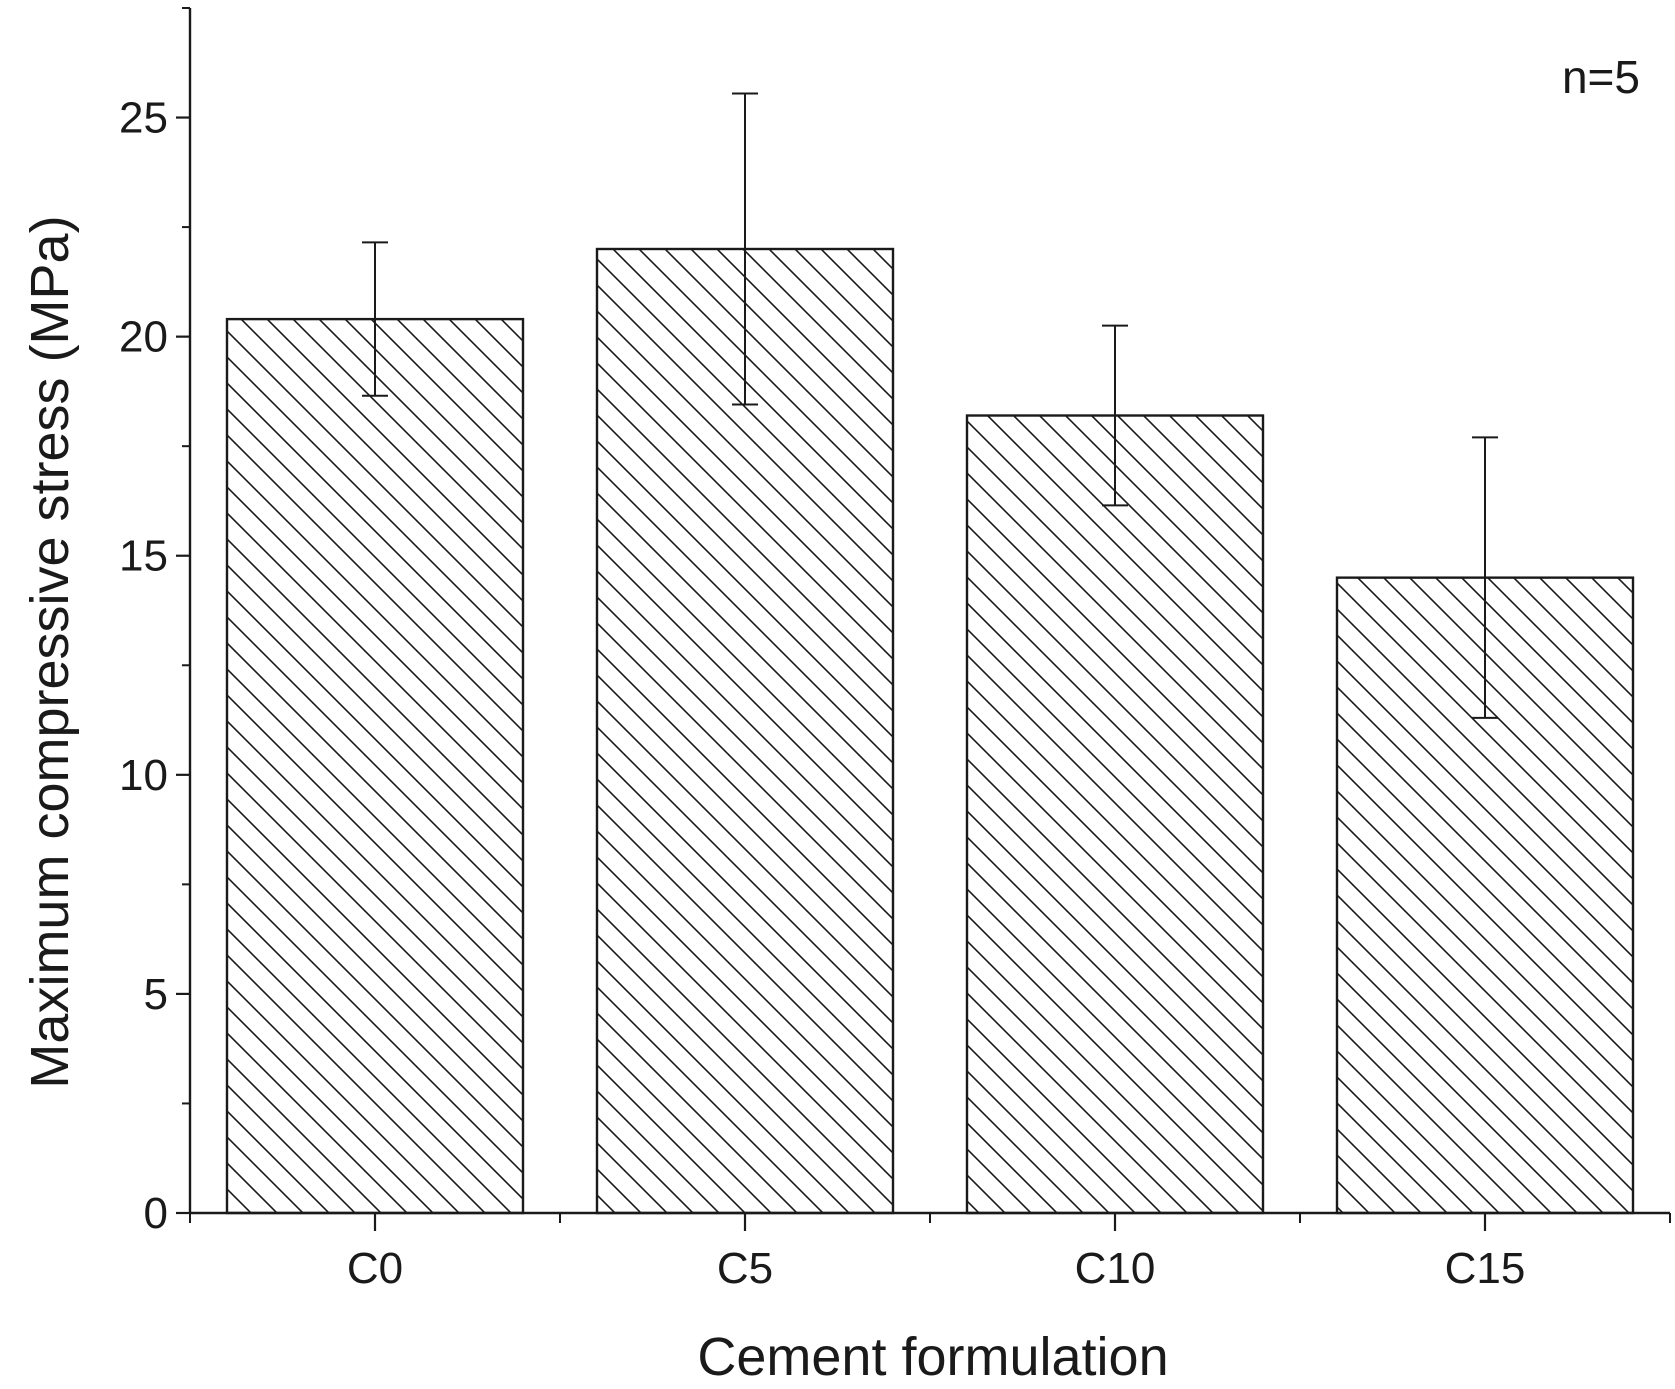 This screenshot has width=1675, height=1389. I want to click on y-axis-title: Maximum compressive stress (MPa), so click(50, 651).